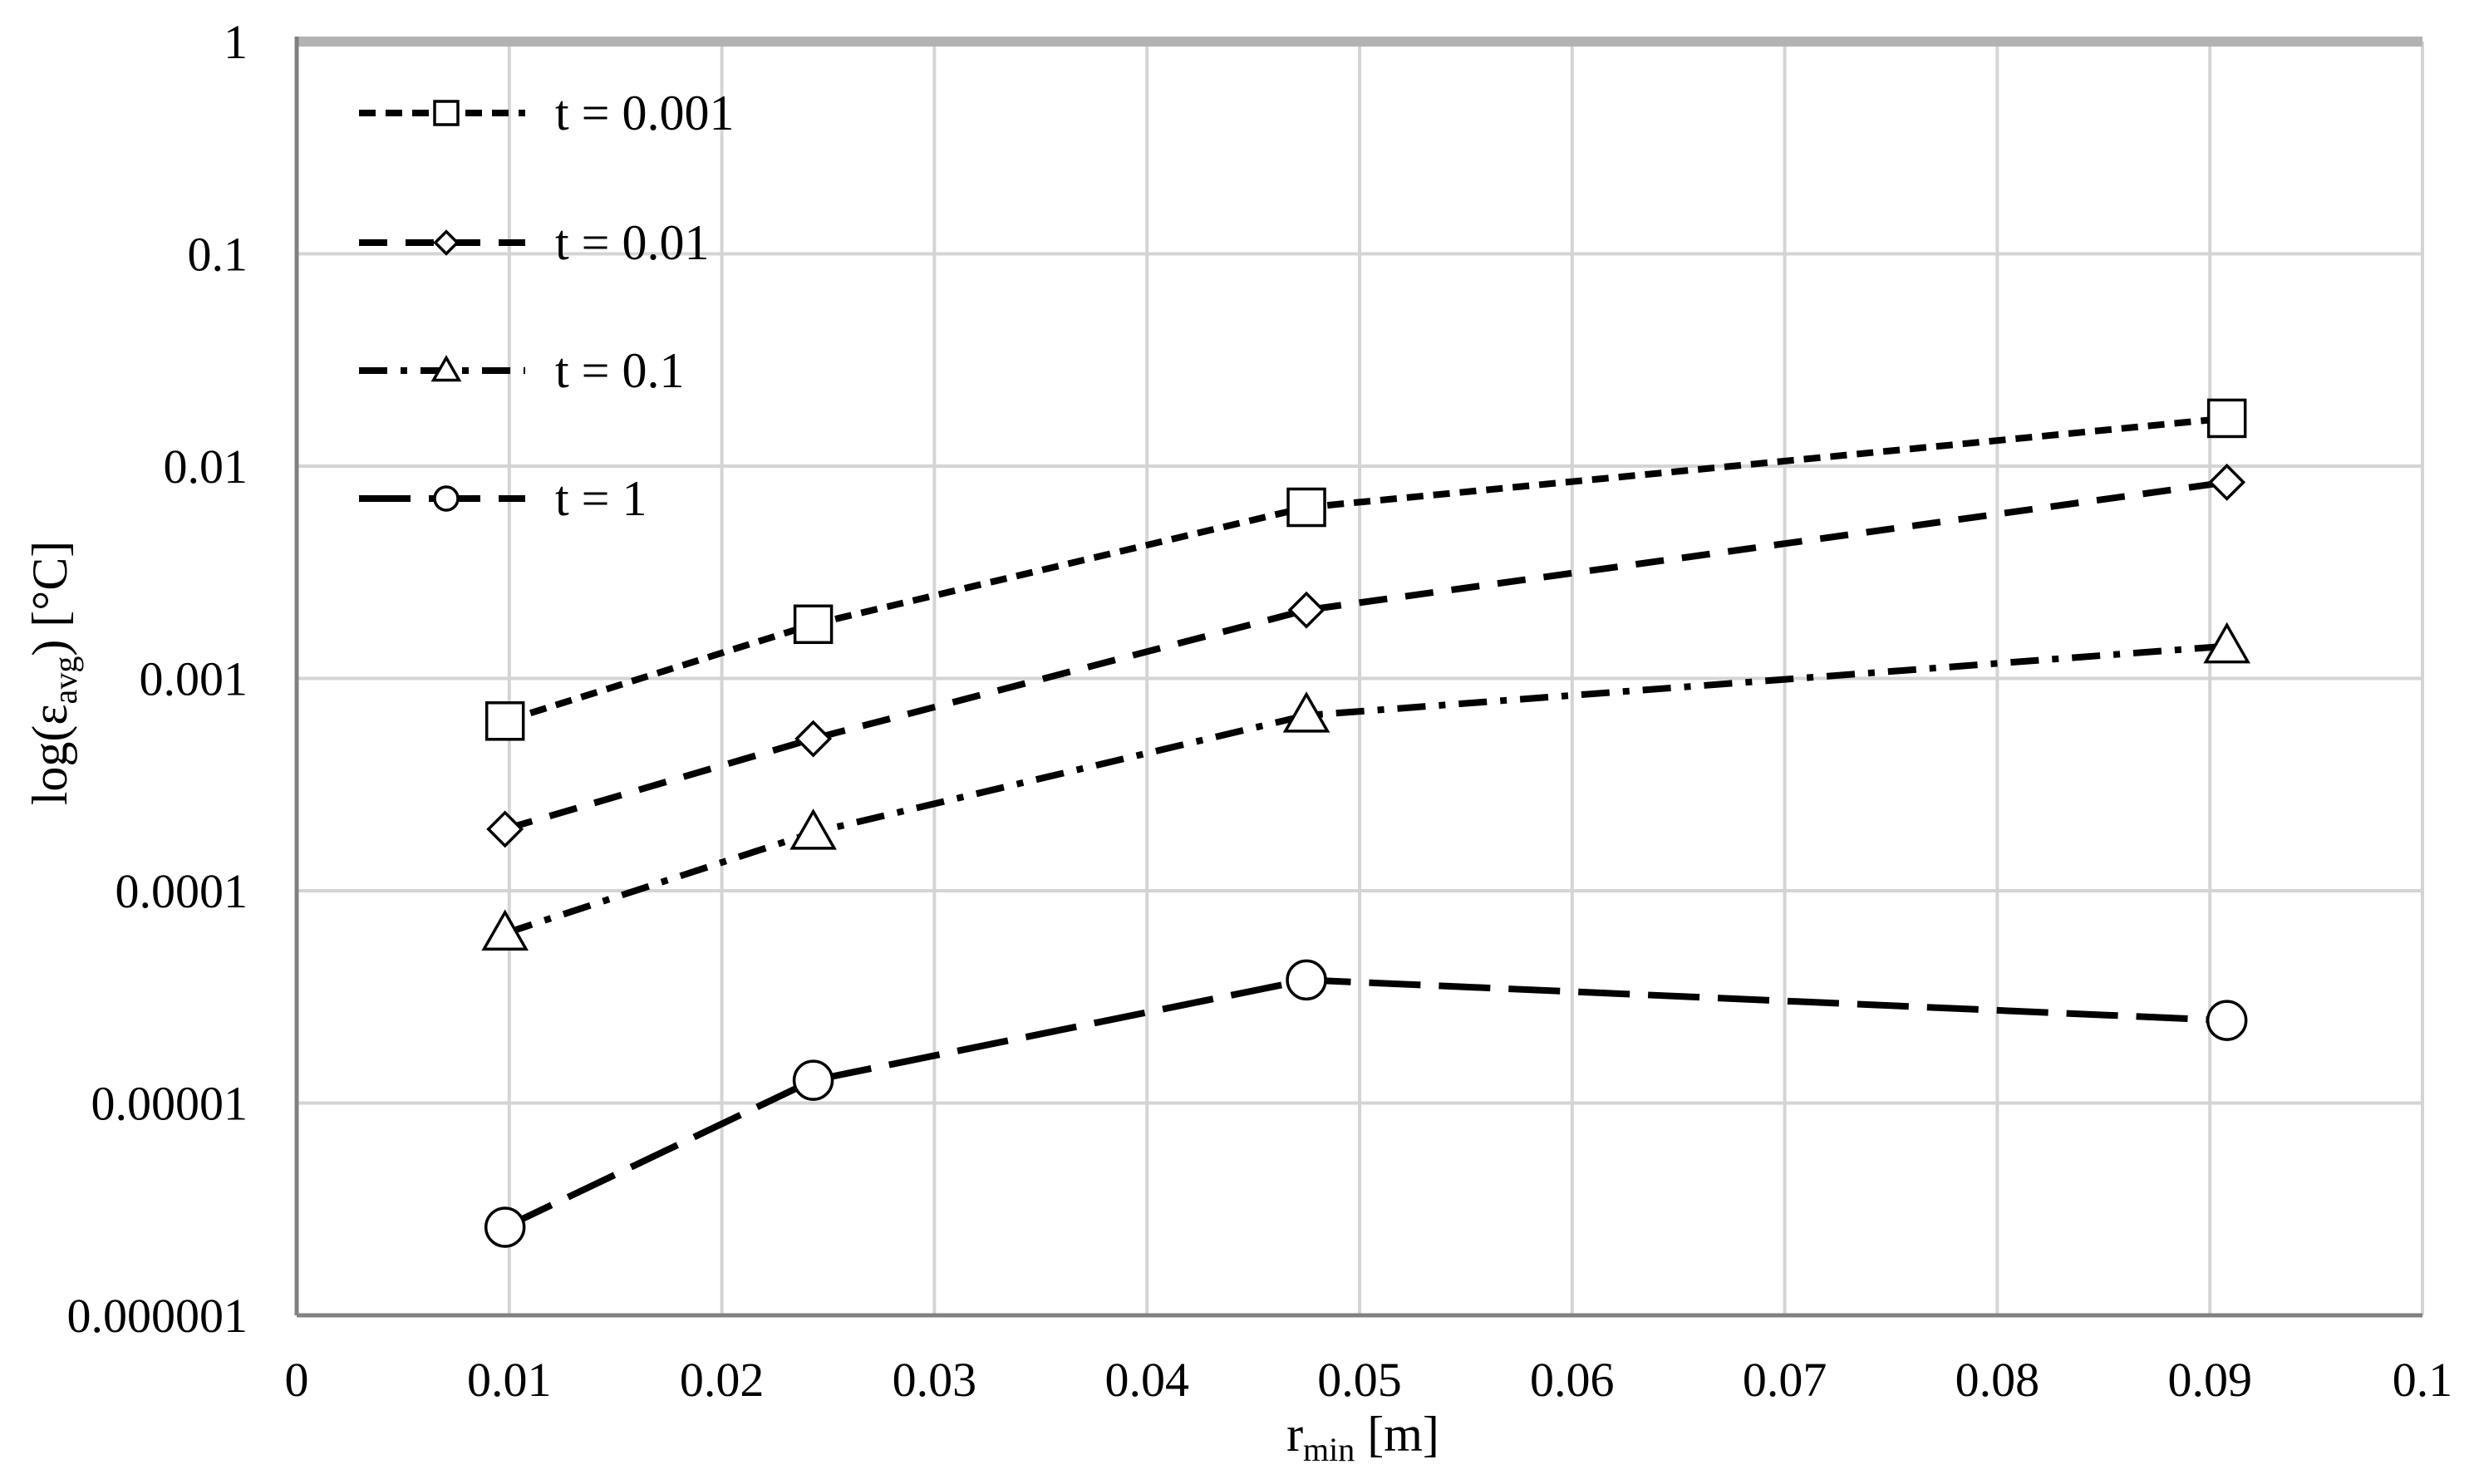 Image resolution: width=2469 pixels, height=1484 pixels. Describe the element at coordinates (645, 113) in the screenshot. I see `legend-label: t = 0.001` at that location.